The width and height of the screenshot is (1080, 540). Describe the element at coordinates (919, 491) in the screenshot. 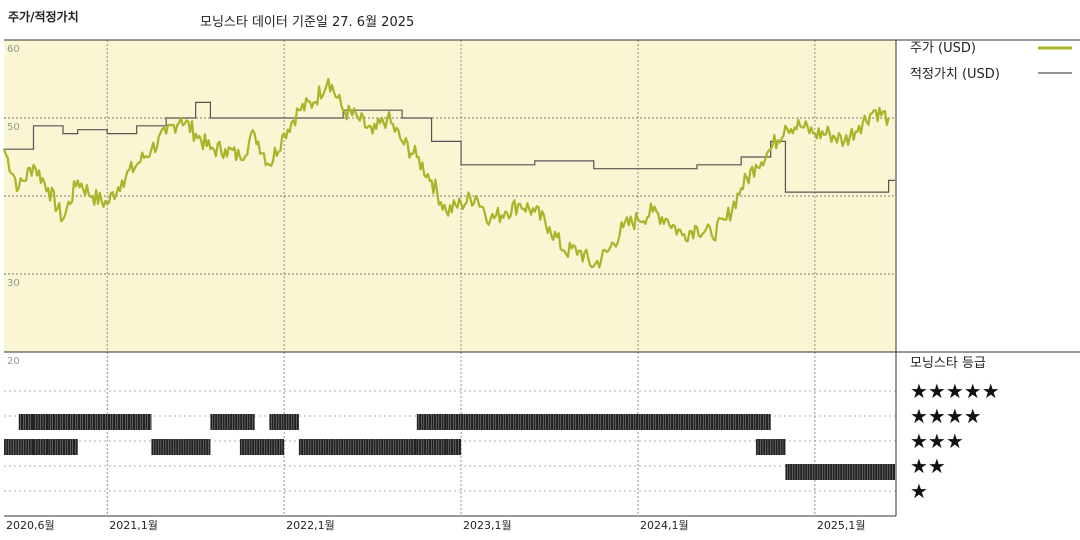

I see `star-label-1: ★` at that location.